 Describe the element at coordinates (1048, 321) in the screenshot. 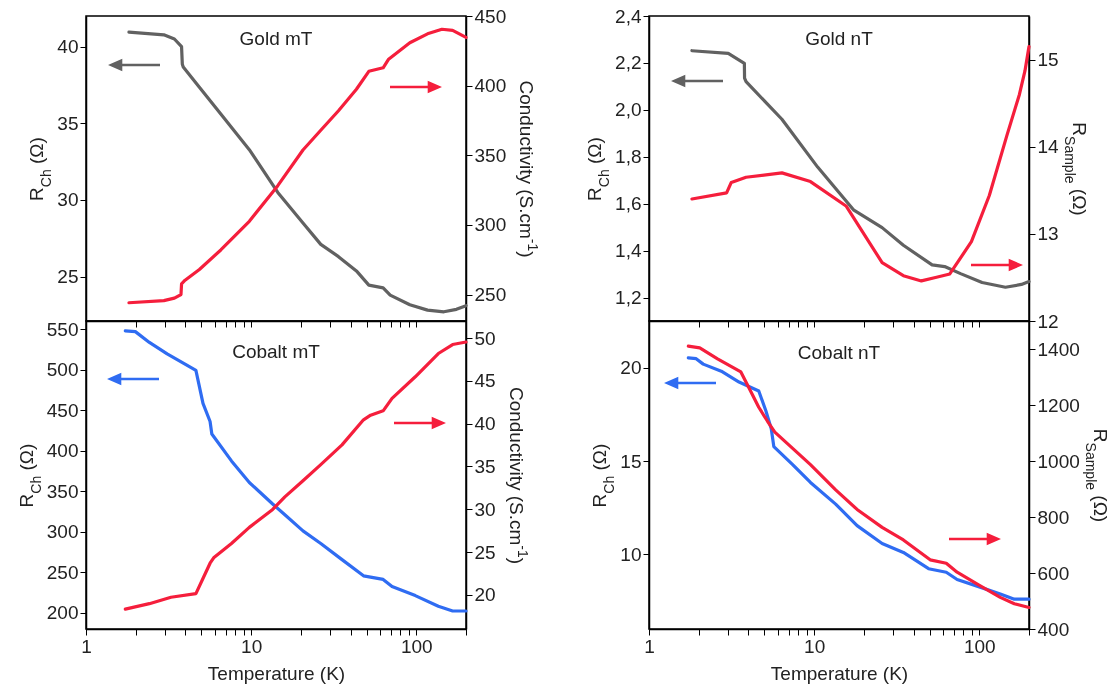

I see `y2-tick-label: 12` at that location.